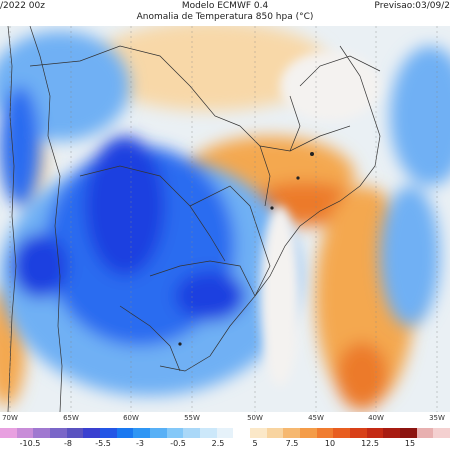 Image resolution: width=450 pixels, height=450 pixels. What do you see at coordinates (410, 443) in the screenshot?
I see `legend-tick-label: 15` at bounding box center [410, 443].